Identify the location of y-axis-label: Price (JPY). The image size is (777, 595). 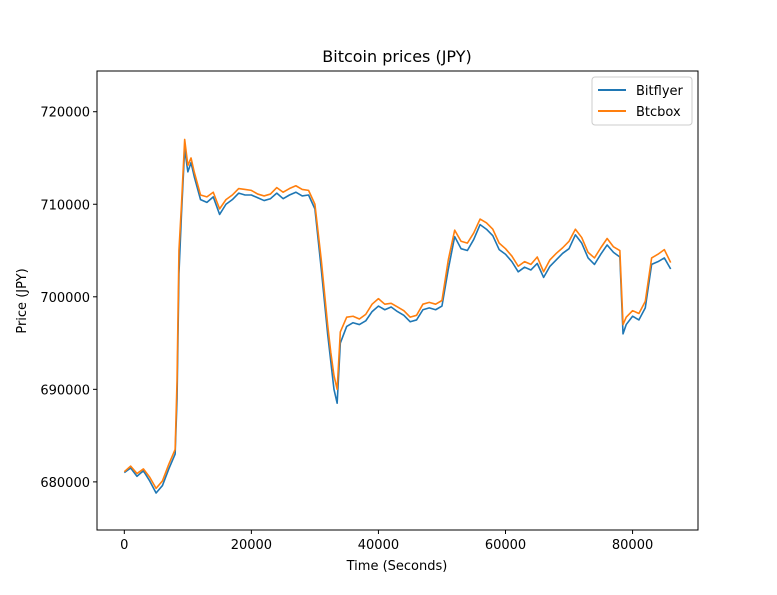
(22, 300).